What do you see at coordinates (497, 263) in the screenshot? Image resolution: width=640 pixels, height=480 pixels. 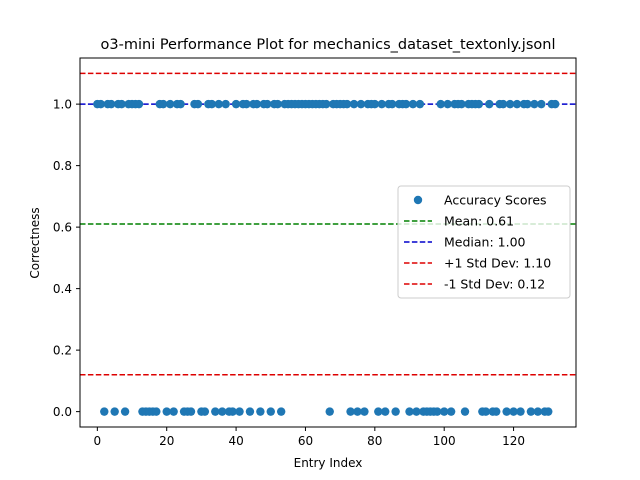 I see `legend-label: +1 Std Dev: 1.10` at bounding box center [497, 263].